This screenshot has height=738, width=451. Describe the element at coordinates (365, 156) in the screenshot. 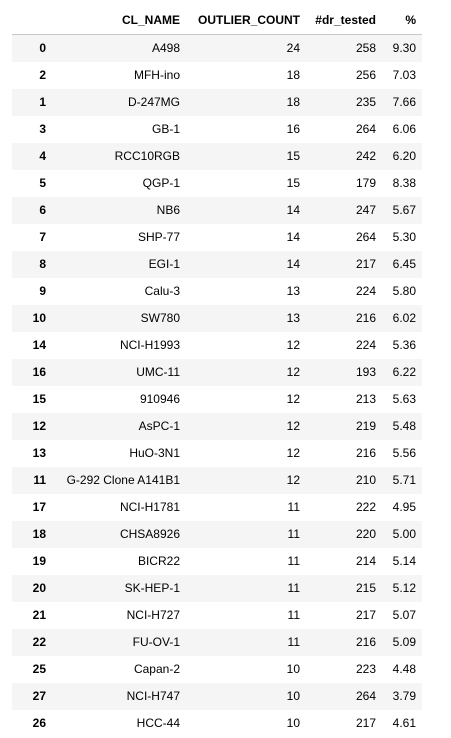

I see `cell-dr-tested: 242` at that location.